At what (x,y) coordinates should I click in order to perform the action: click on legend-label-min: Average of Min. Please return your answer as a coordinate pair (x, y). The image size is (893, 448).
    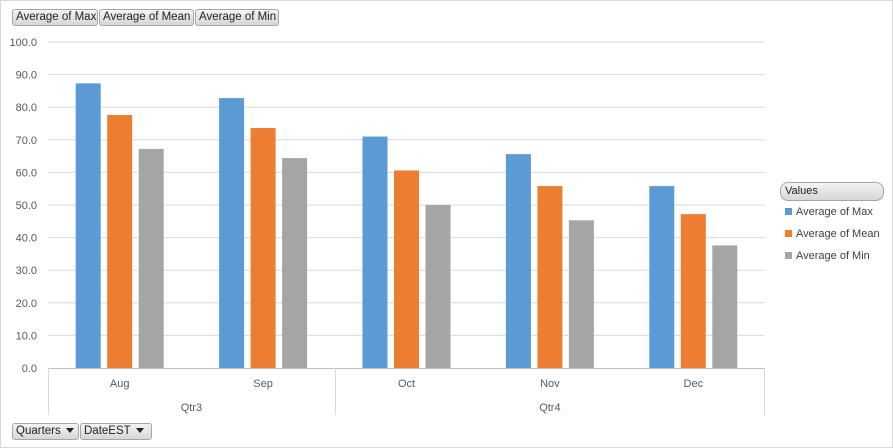
    Looking at the image, I should click on (833, 256).